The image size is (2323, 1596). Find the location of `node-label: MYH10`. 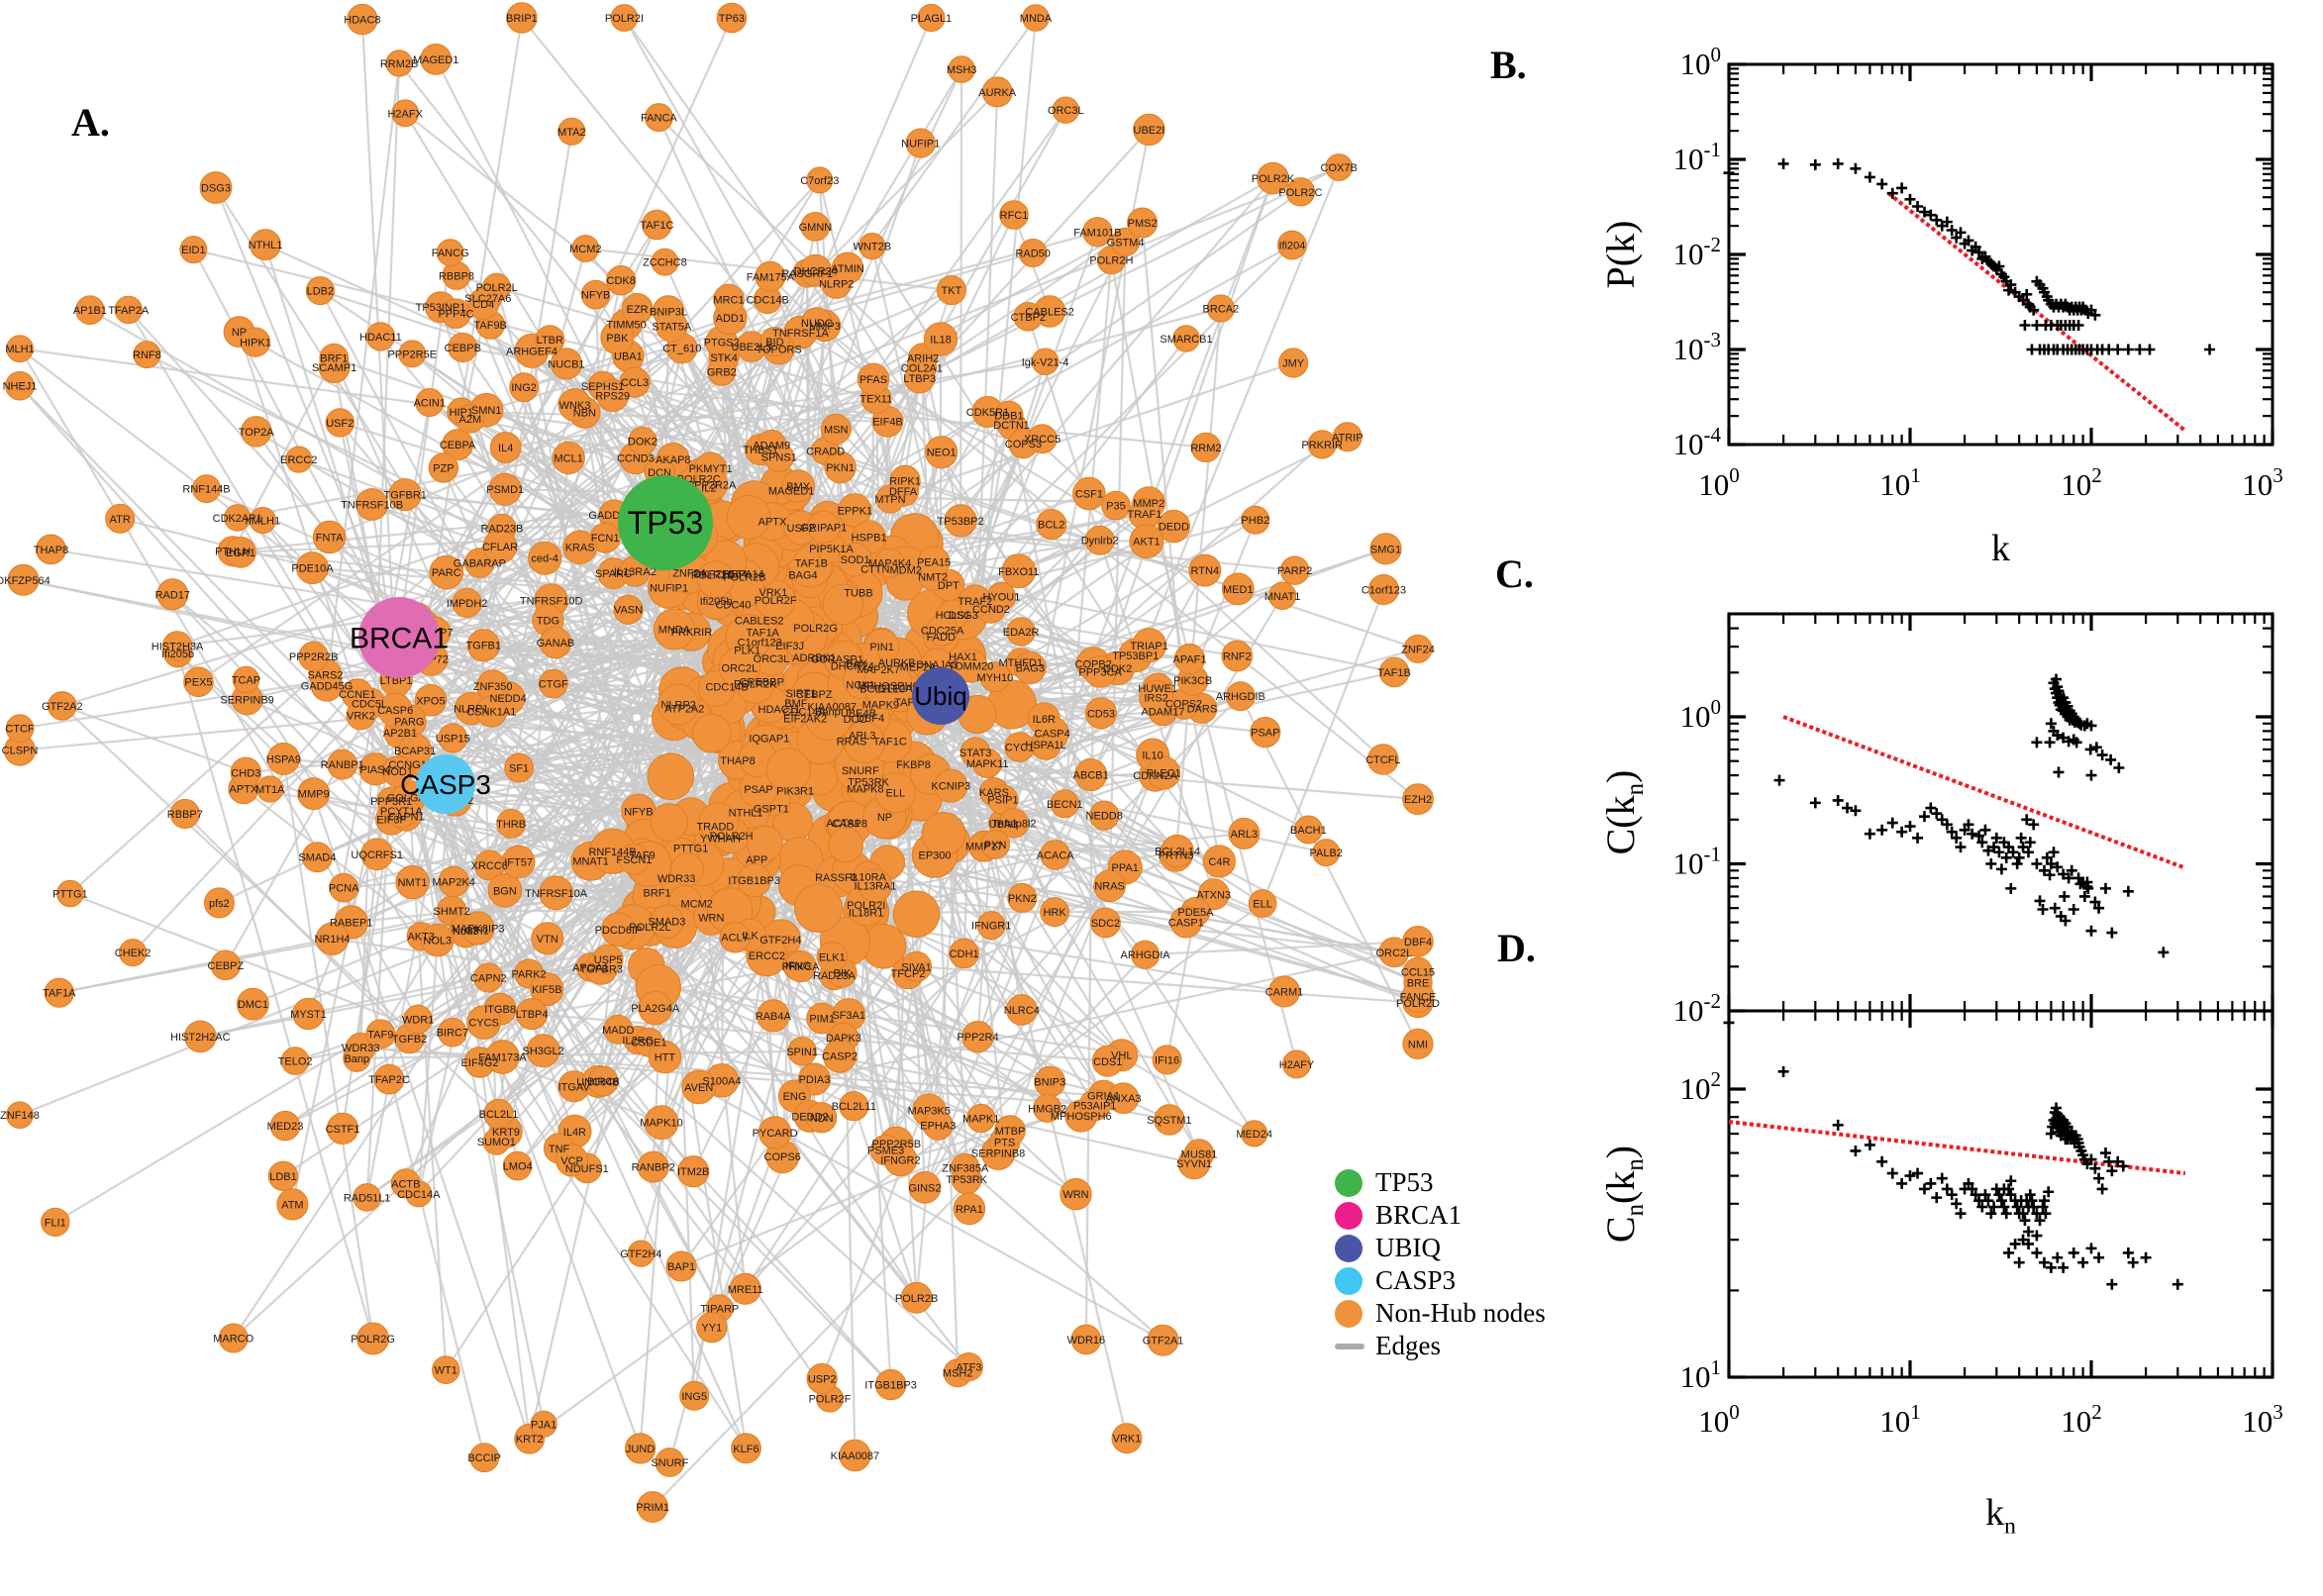

node-label: MYH10 is located at coordinates (996, 678).